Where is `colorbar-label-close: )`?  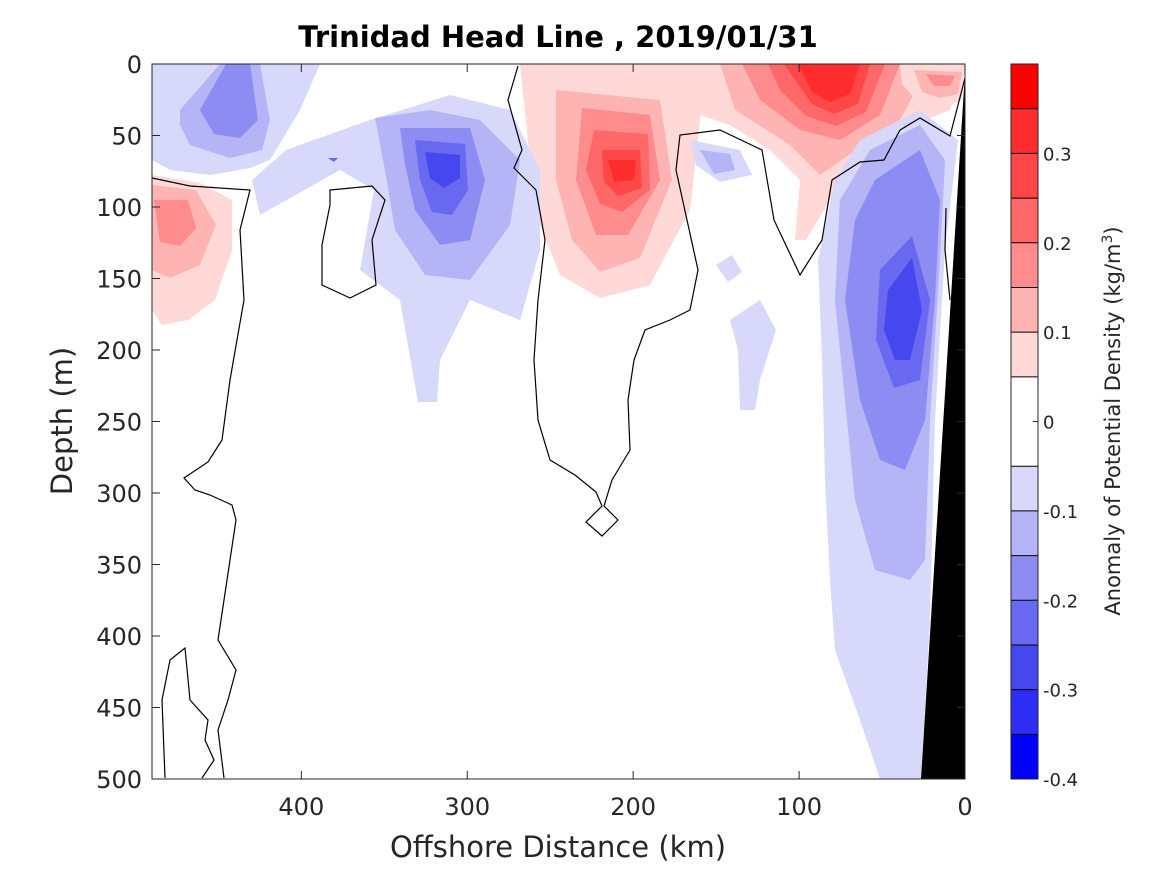
colorbar-label-close: ) is located at coordinates (1113, 230).